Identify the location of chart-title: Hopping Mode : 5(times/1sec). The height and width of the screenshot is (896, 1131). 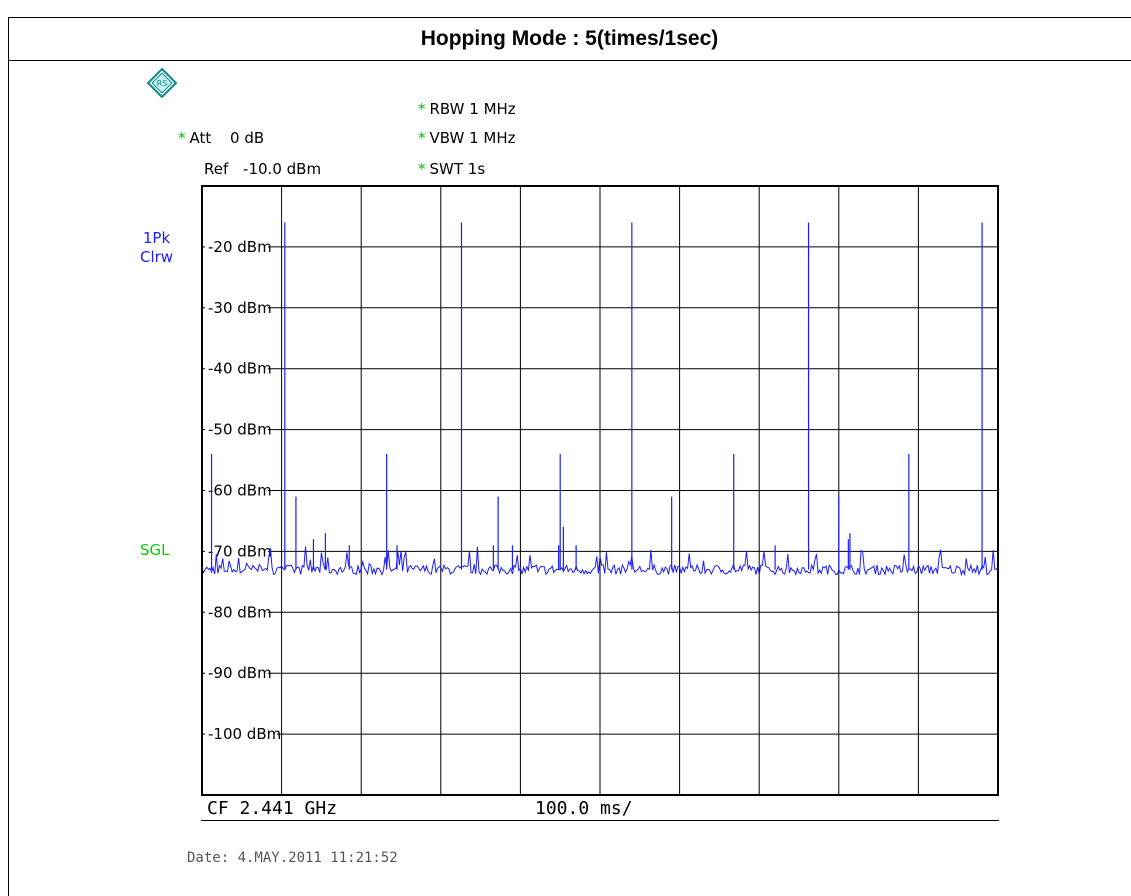
(569, 38).